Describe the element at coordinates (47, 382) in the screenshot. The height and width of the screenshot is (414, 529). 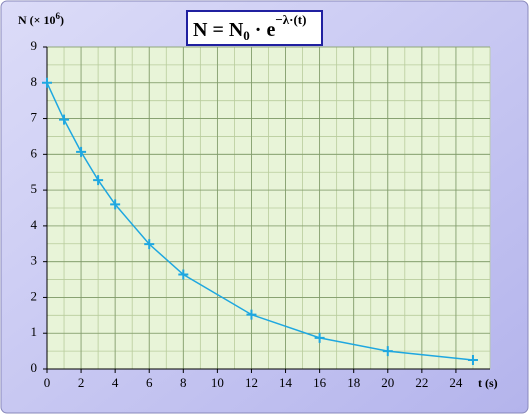
I see `x-tick-label: 0` at that location.